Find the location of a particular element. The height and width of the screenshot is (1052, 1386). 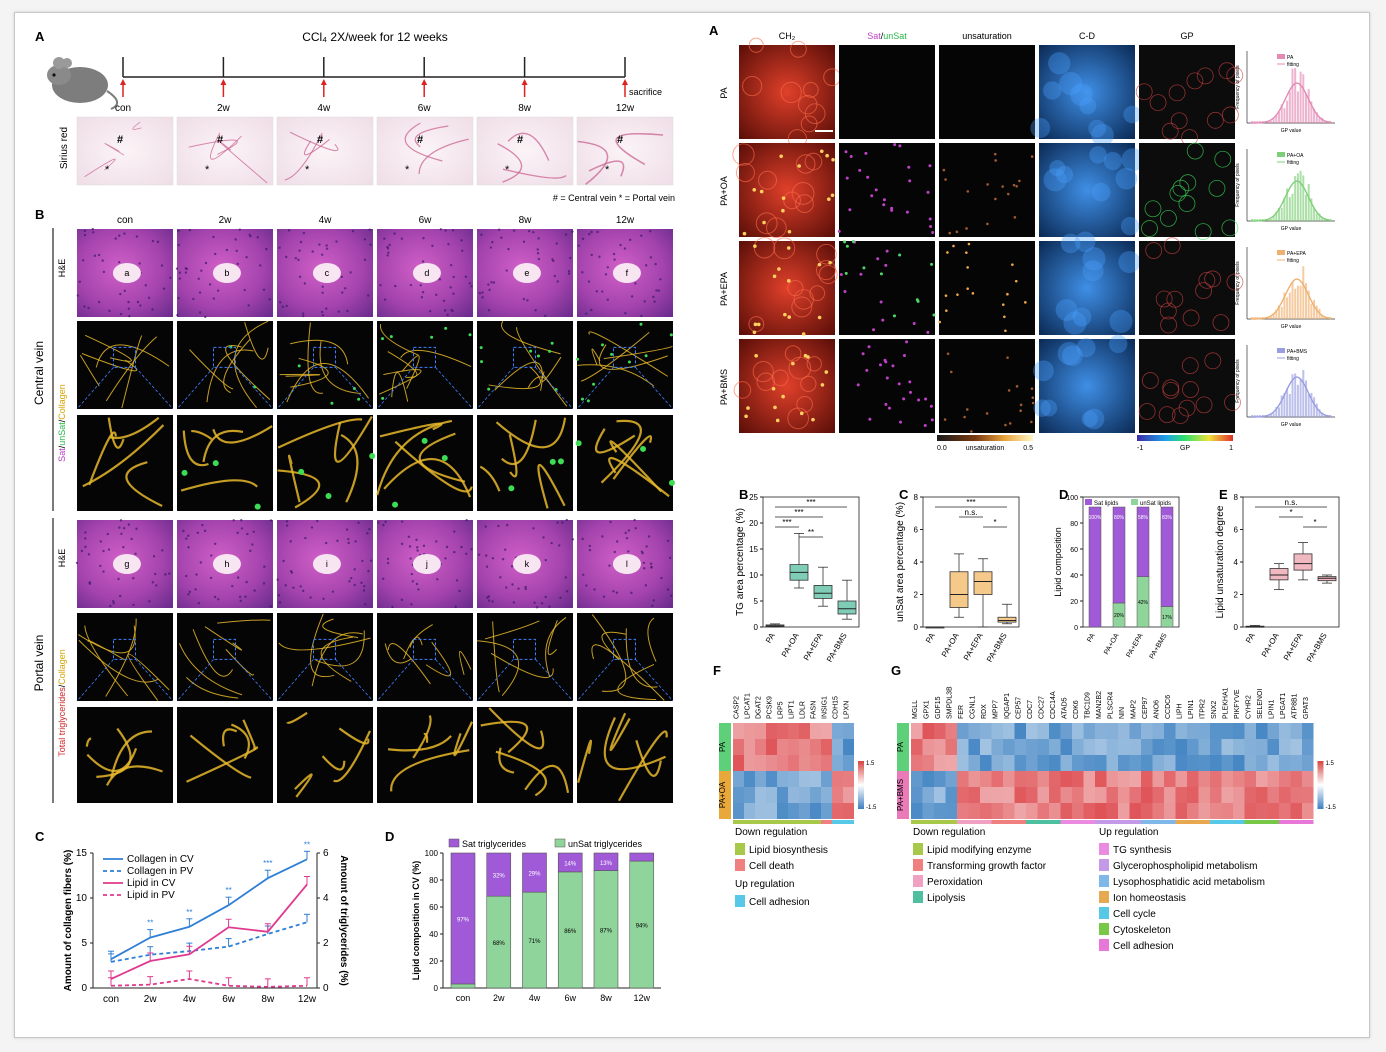

panel-label: G is located at coordinates (896, 670).